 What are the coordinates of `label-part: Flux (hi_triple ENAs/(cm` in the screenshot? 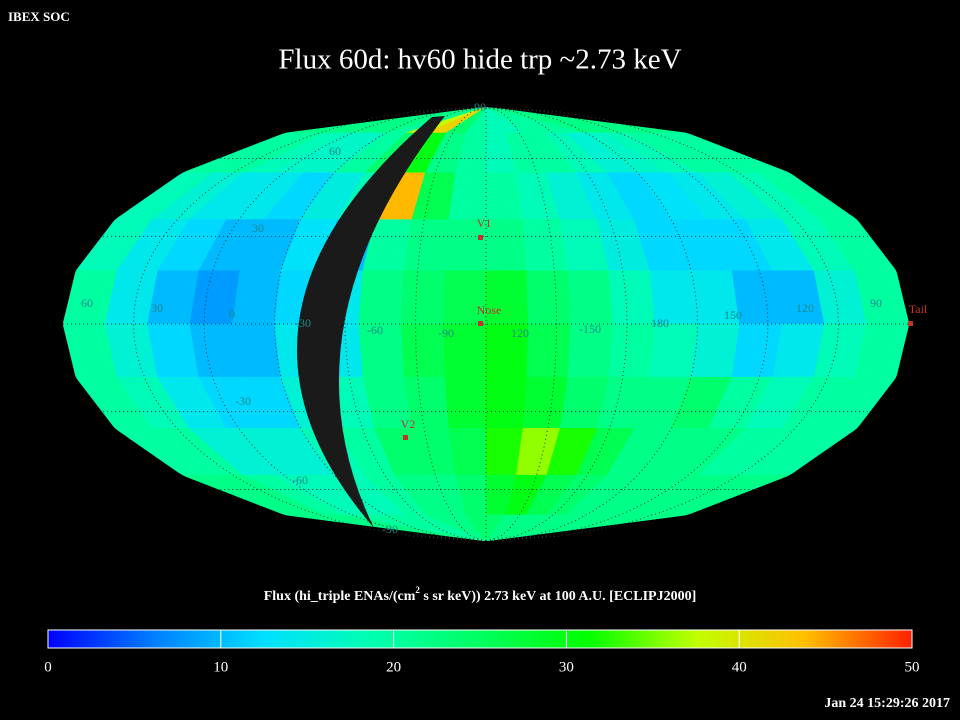 It's located at (340, 596).